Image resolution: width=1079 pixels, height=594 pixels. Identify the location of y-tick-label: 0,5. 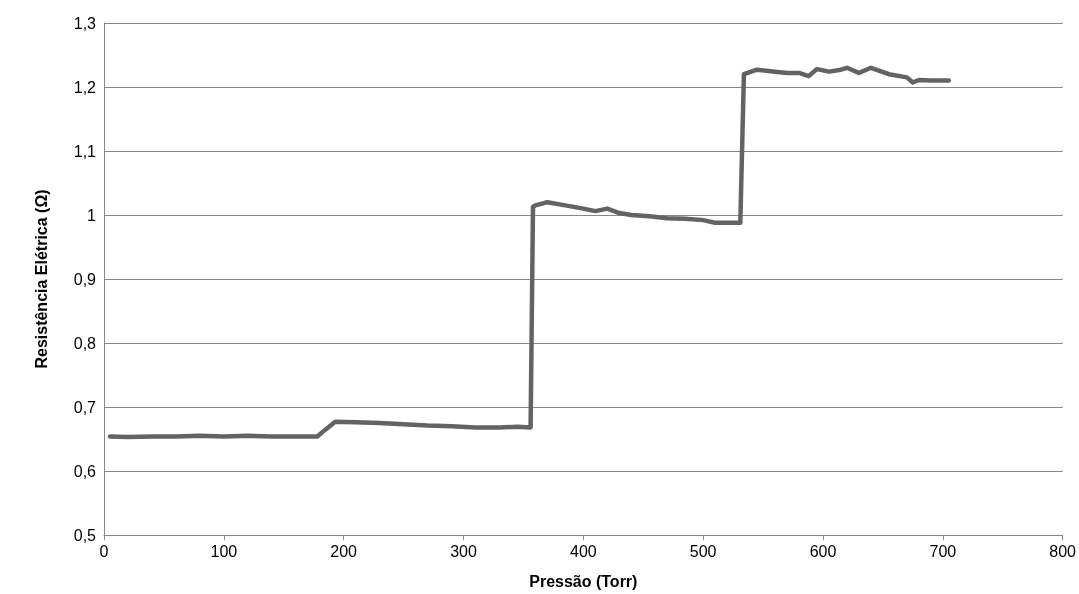
(85, 535).